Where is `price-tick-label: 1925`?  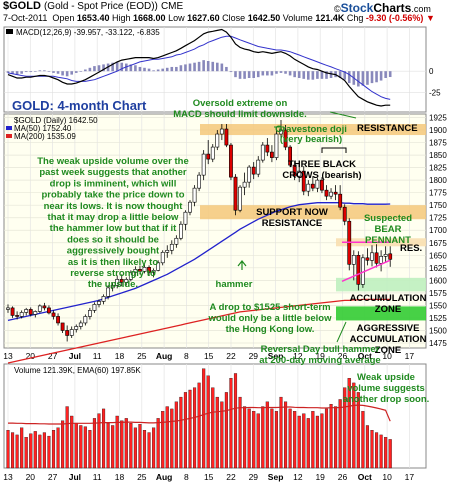 price-tick-label: 1925 is located at coordinates (438, 118).